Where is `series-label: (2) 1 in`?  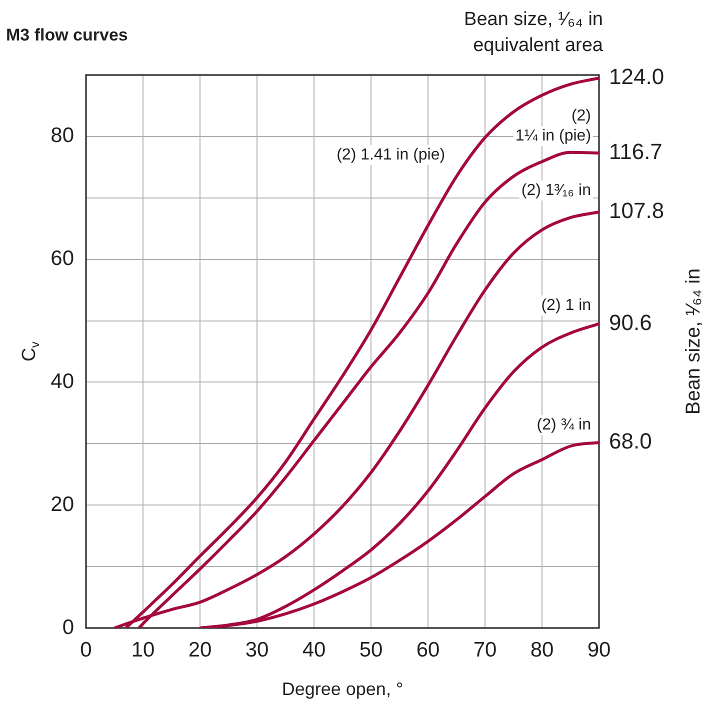 series-label: (2) 1 in is located at coordinates (566, 305).